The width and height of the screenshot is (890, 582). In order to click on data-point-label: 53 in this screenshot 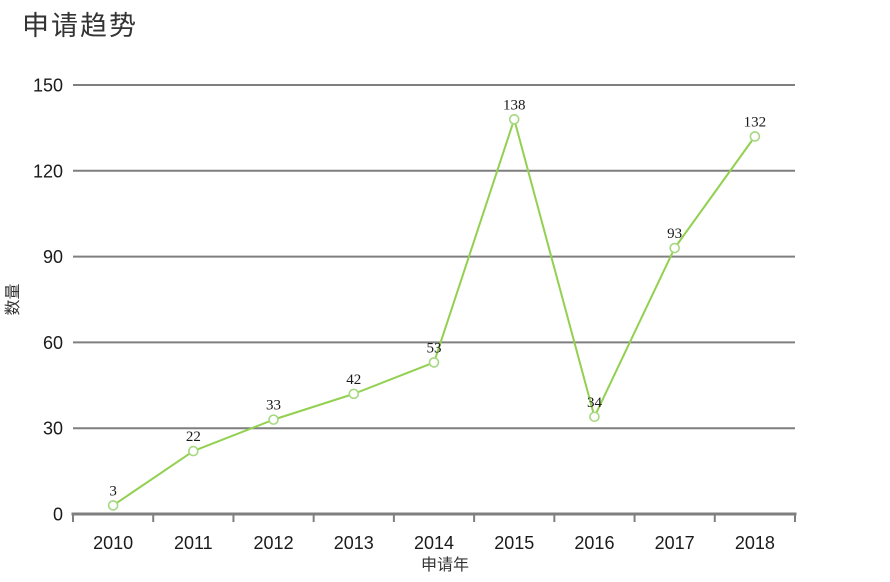, I will do `click(434, 348)`.